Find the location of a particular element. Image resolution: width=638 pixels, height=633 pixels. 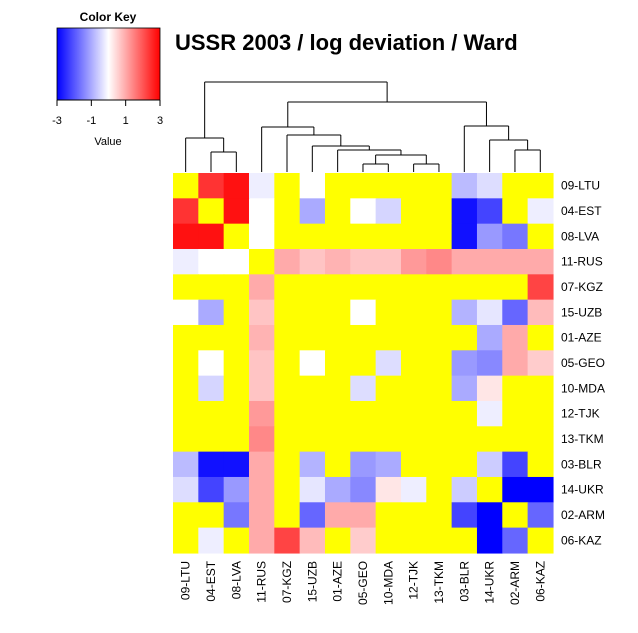

column-label: 12-TJK is located at coordinates (414, 580).